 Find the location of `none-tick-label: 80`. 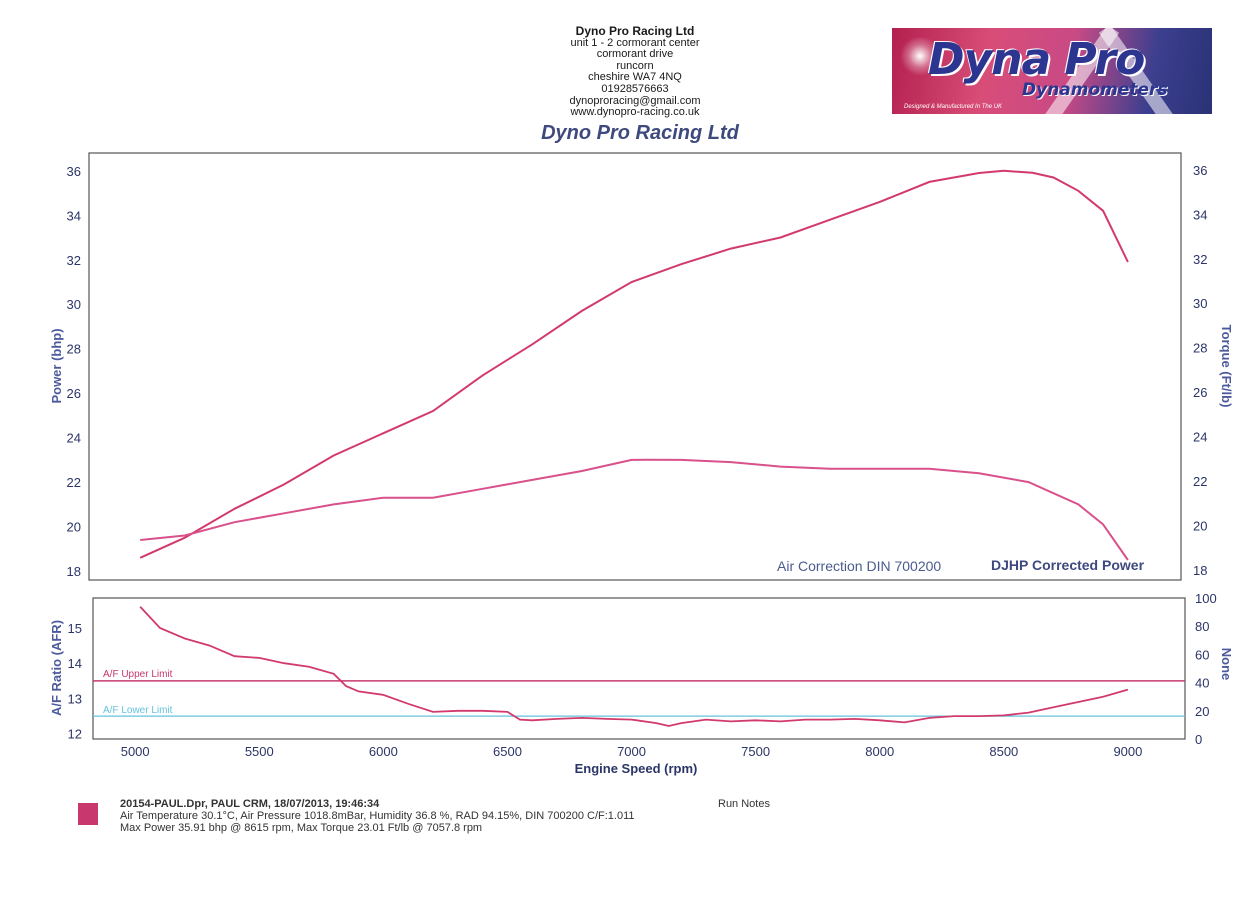

none-tick-label: 80 is located at coordinates (1202, 626).